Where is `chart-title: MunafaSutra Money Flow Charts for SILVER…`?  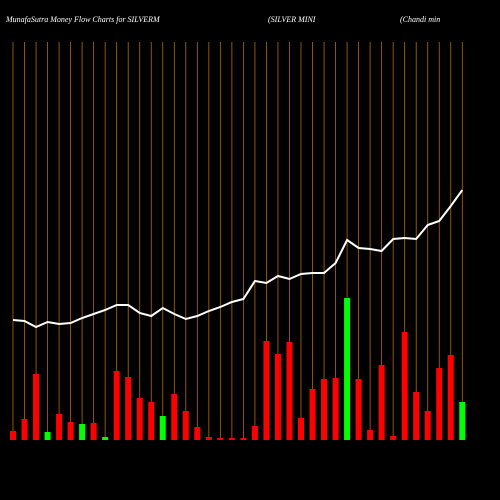
chart-title: MunafaSutra Money Flow Charts for SILVER… is located at coordinates (83, 19).